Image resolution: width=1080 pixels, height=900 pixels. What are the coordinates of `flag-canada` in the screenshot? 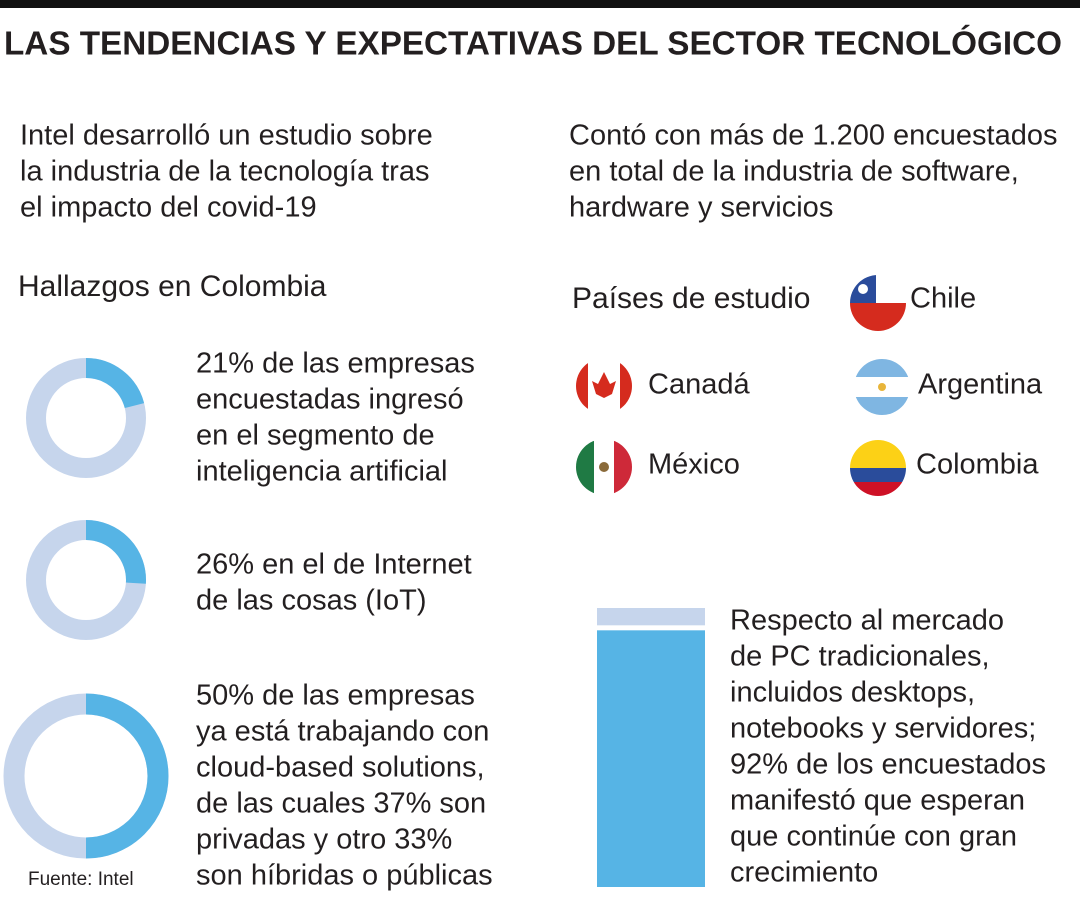 It's located at (604, 386).